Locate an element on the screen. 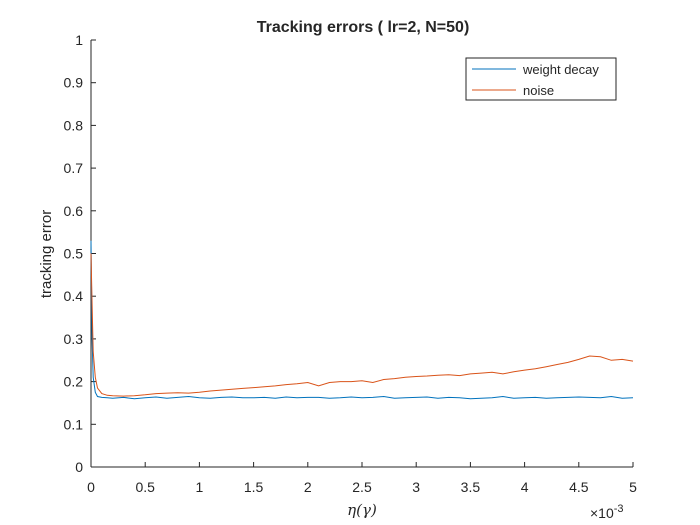 This screenshot has height=525, width=700. legend: weight decay noise is located at coordinates (541, 79).